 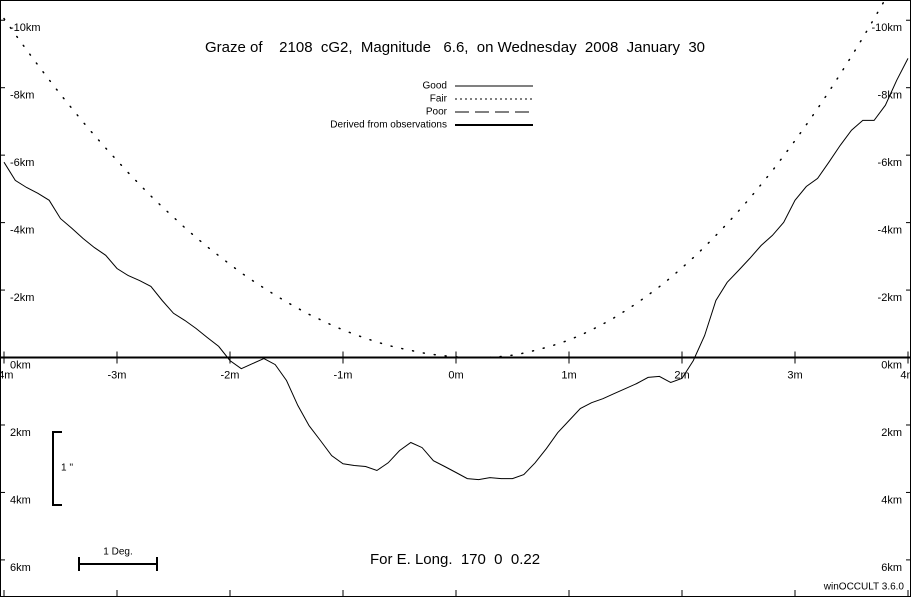 What do you see at coordinates (794, 375) in the screenshot?
I see `x-tick-label: 3m` at bounding box center [794, 375].